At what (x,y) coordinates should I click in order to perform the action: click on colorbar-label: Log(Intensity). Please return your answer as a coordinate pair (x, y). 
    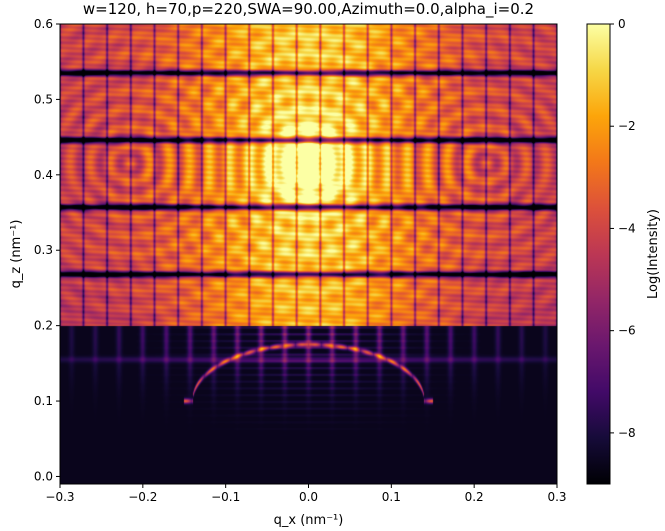
    Looking at the image, I should click on (653, 254).